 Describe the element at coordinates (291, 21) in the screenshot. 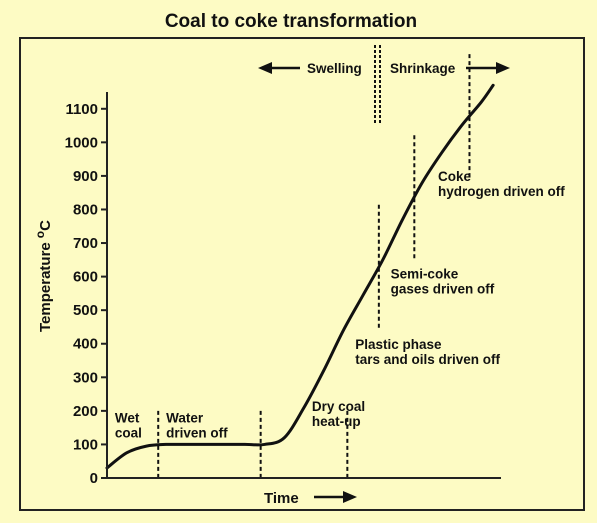

I see `chart-title: Coal to coke transformation` at that location.